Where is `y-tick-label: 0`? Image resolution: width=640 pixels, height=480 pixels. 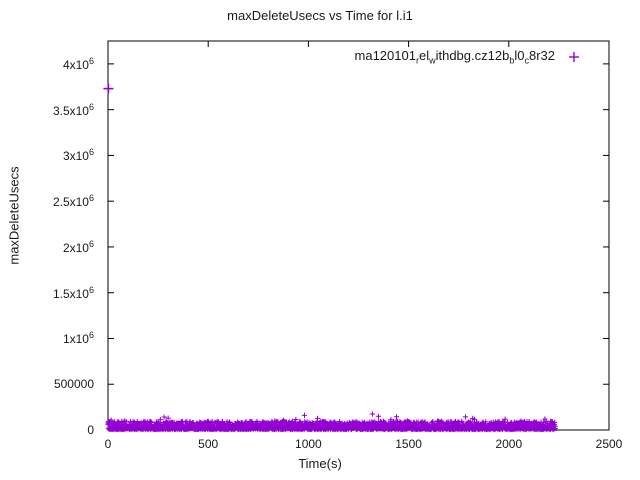
y-tick-label: 0 is located at coordinates (90, 430).